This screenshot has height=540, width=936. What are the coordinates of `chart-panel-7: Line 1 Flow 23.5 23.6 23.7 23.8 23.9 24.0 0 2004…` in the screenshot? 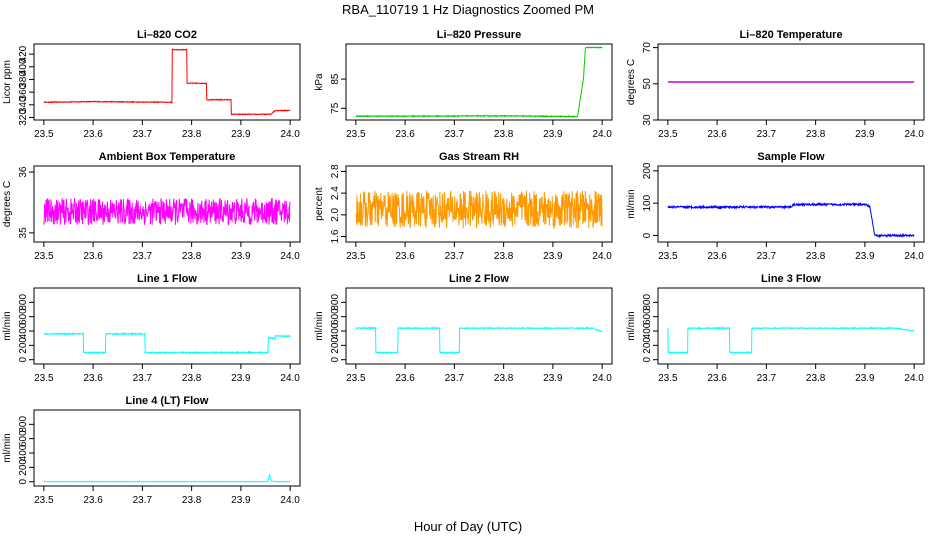 It's located at (151, 328).